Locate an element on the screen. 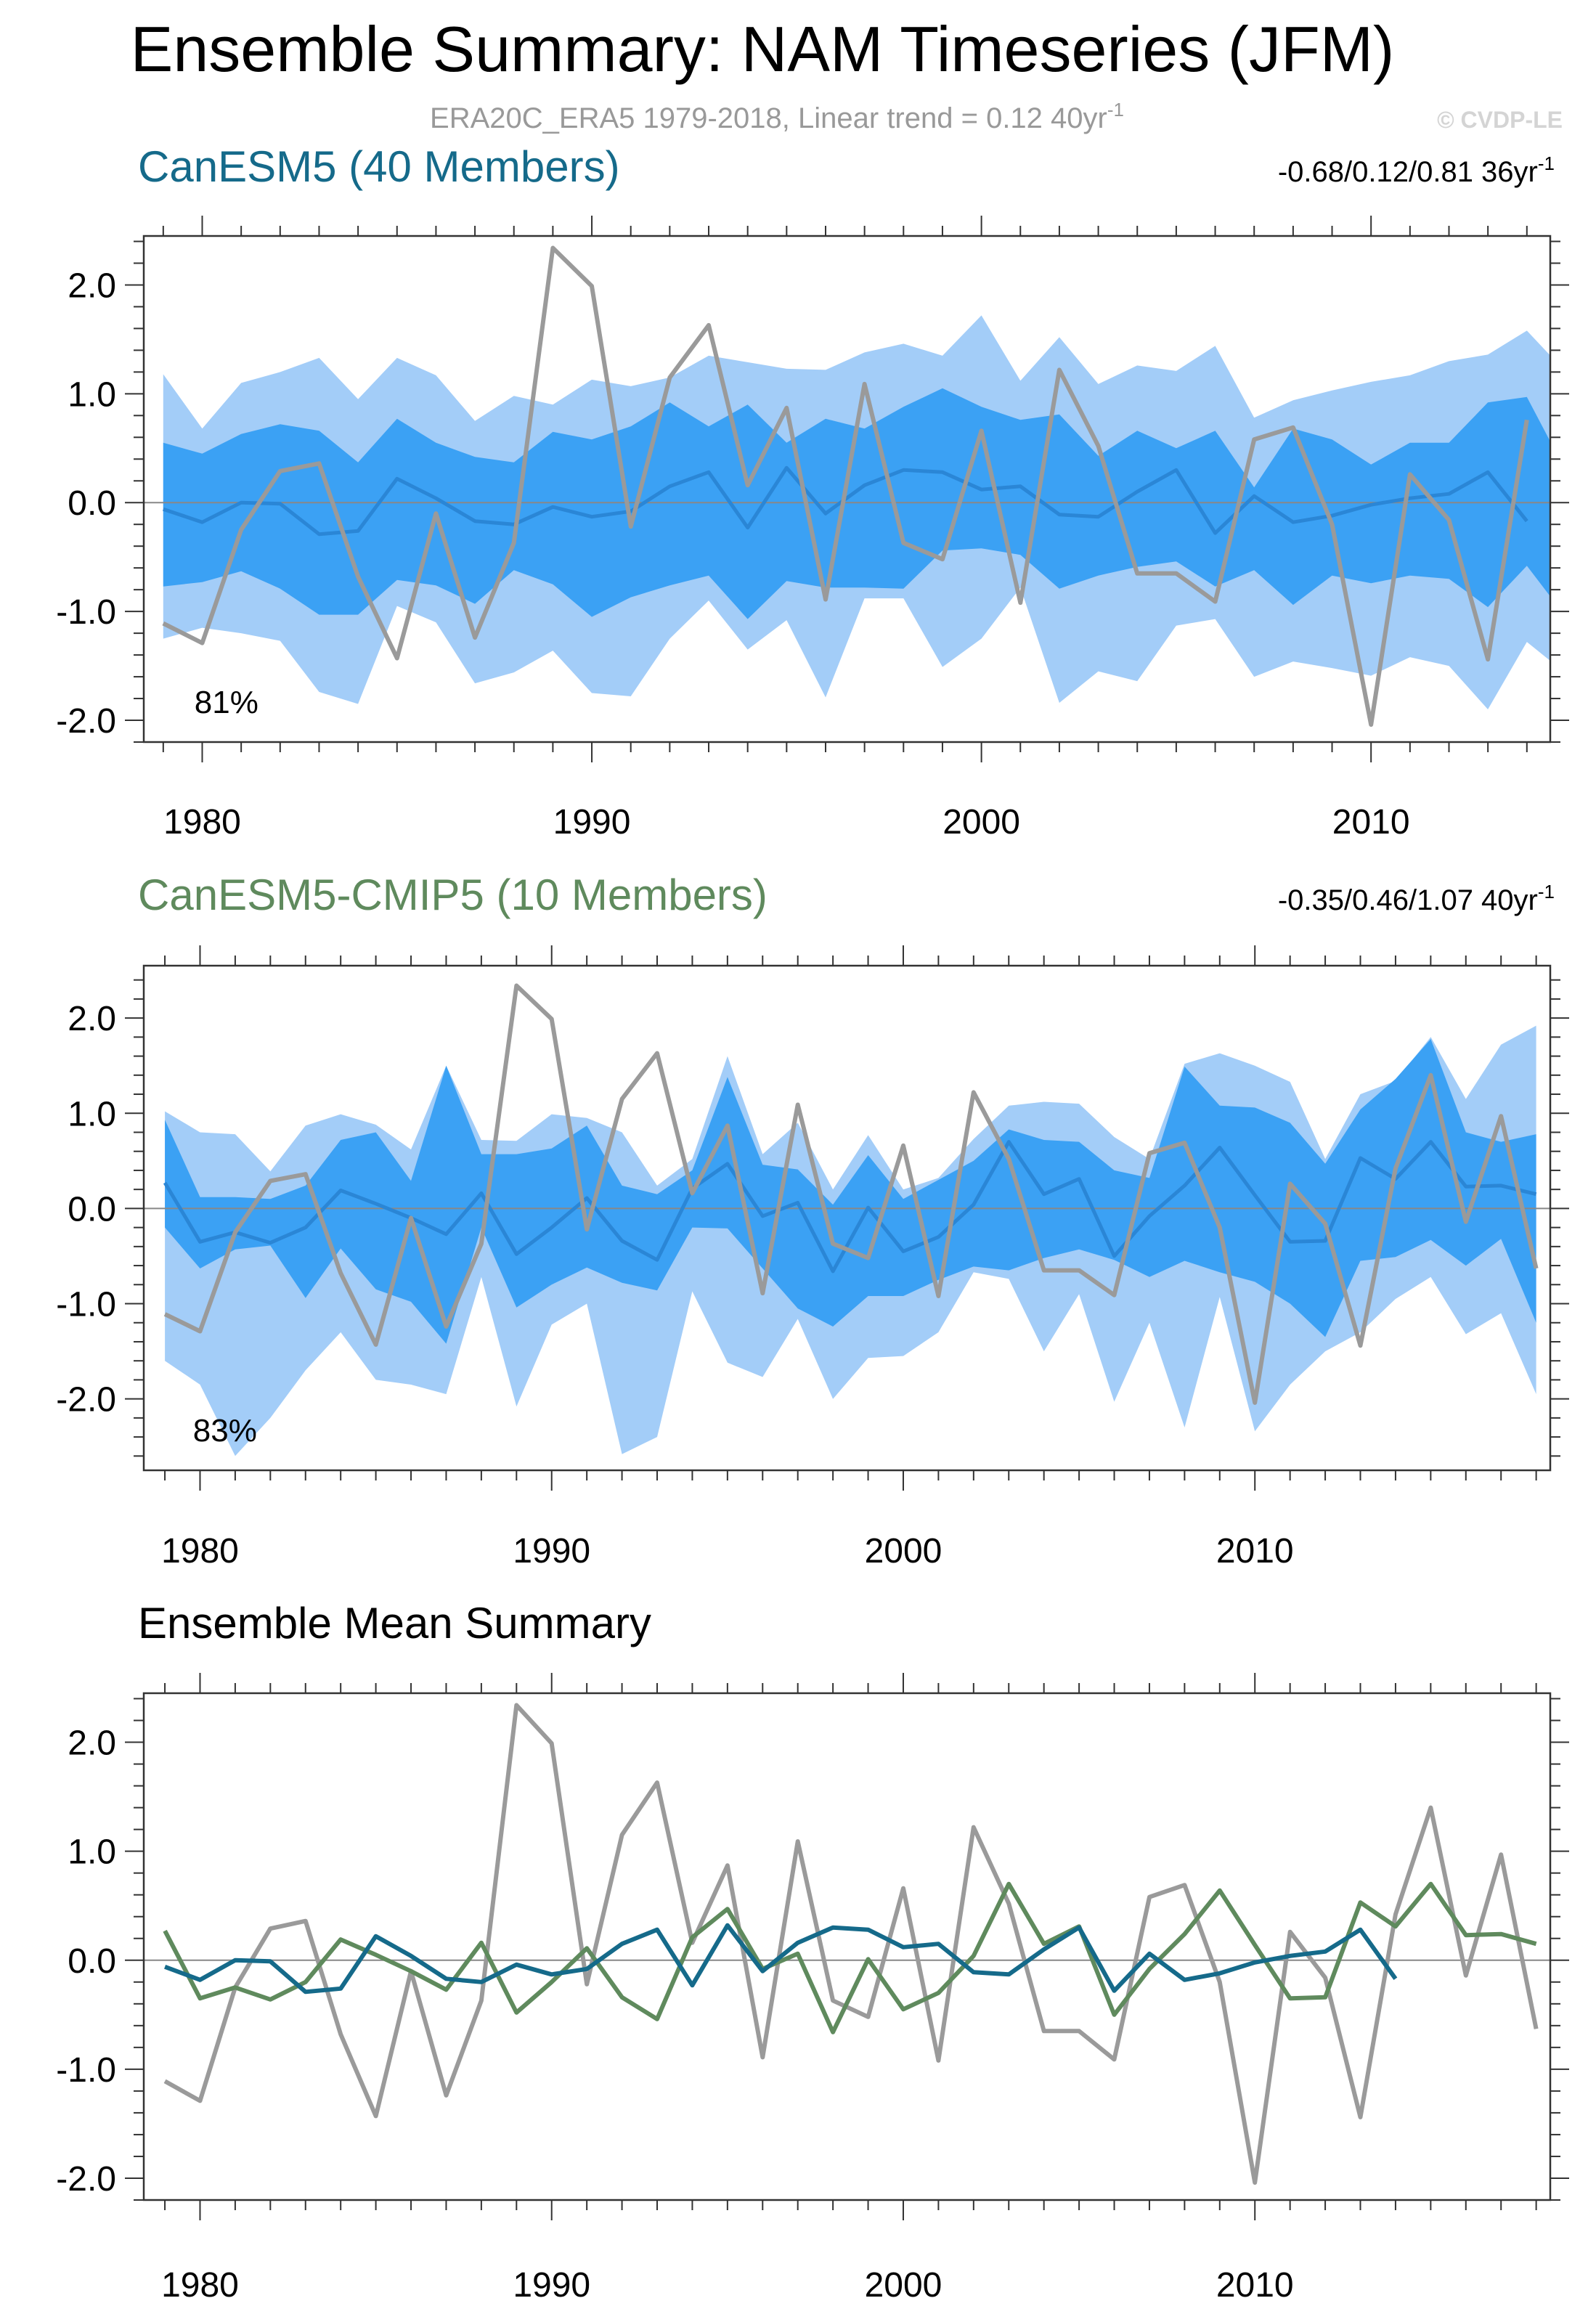  panel-stats: -0.68/0.12/0.81 36yr-1 is located at coordinates (1416, 170).